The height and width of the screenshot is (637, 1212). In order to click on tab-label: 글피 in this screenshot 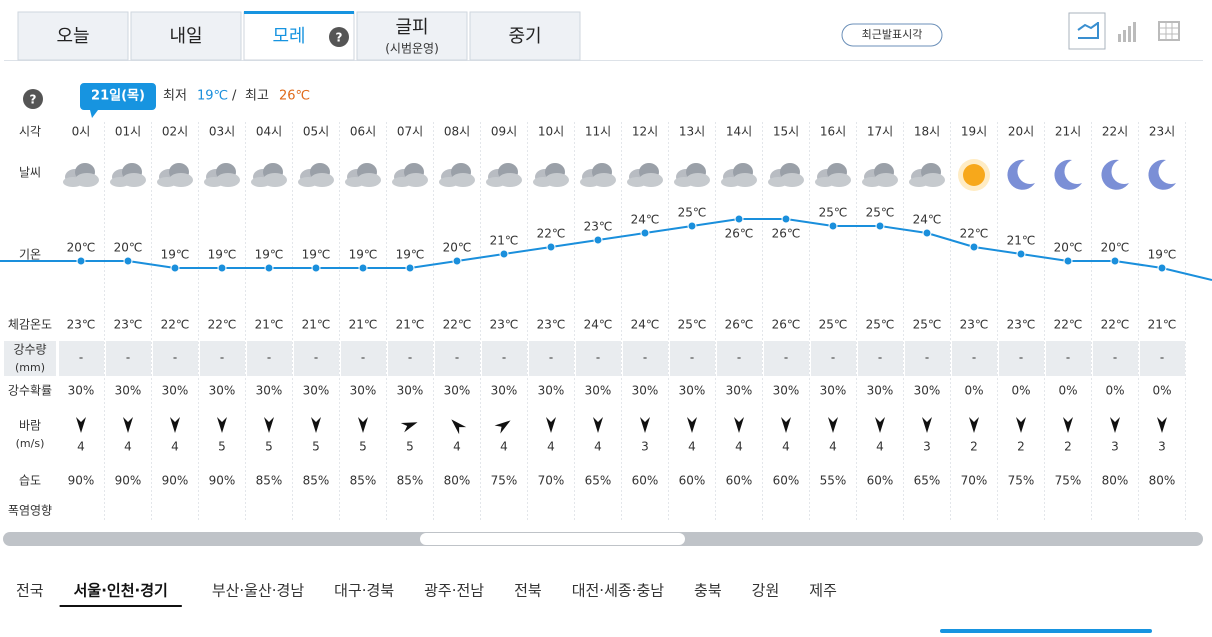, I will do `click(411, 27)`.